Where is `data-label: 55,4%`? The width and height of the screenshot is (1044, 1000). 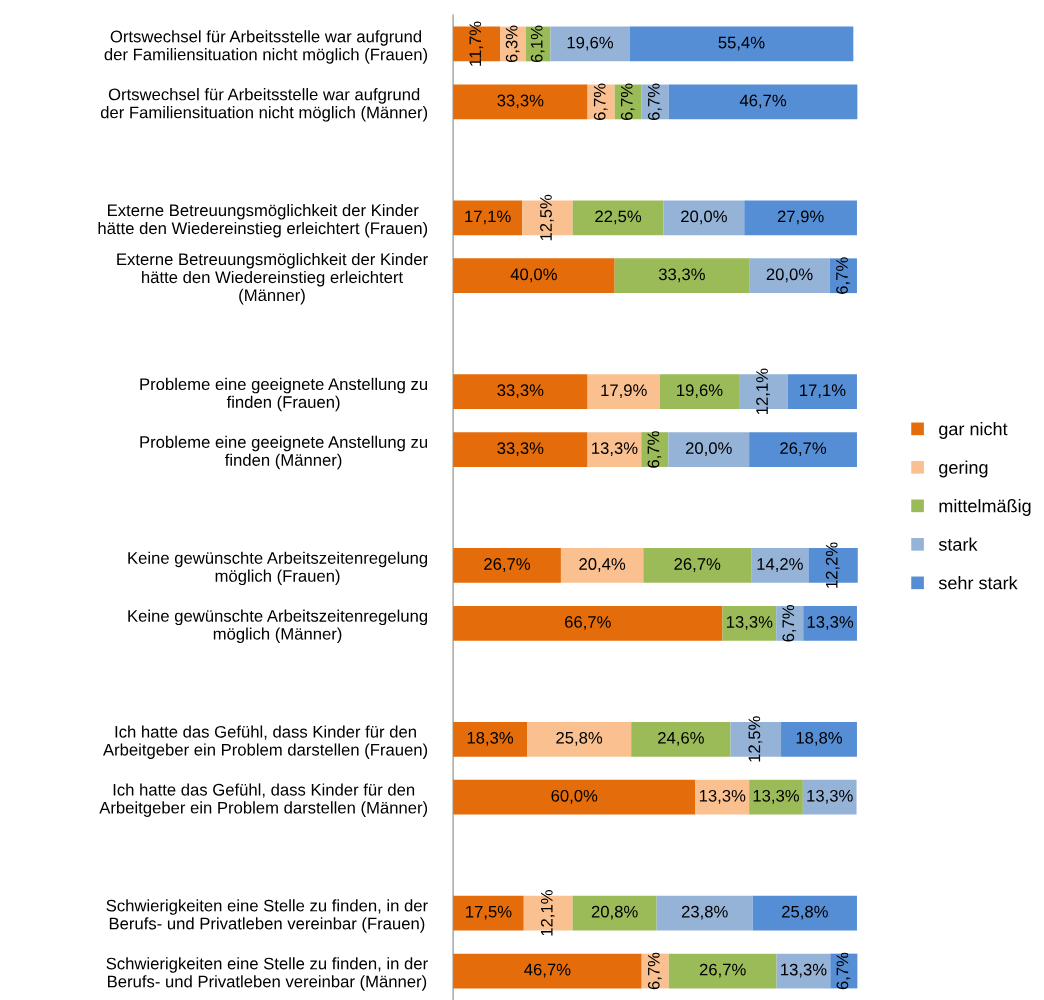 data-label: 55,4% is located at coordinates (741, 43).